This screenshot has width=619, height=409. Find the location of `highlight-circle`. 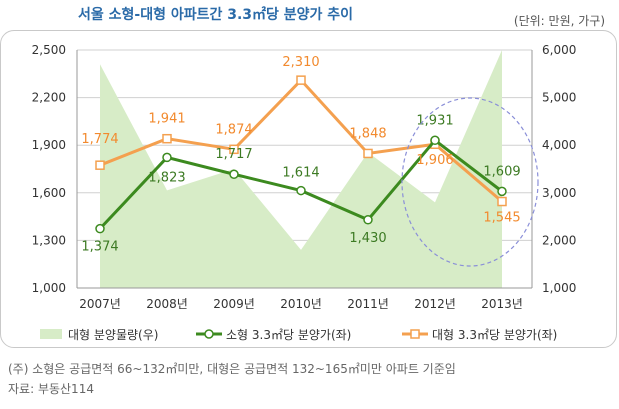

highlight-circle is located at coordinates (470, 182).